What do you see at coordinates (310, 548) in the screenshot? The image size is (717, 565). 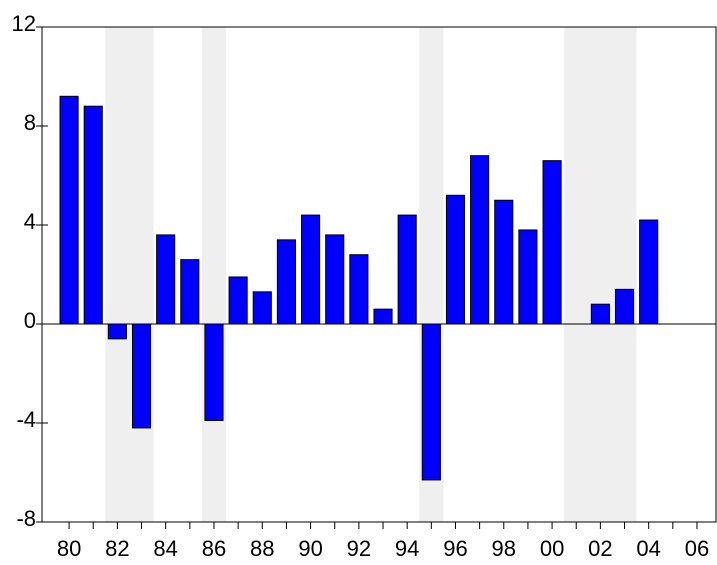 I see `x-tick-label: 90` at bounding box center [310, 548].